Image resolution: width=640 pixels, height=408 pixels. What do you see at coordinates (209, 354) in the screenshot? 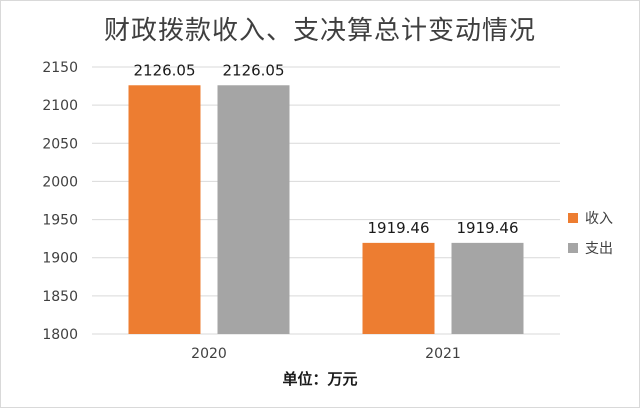
I see `x-tick-label: 2020` at bounding box center [209, 354].